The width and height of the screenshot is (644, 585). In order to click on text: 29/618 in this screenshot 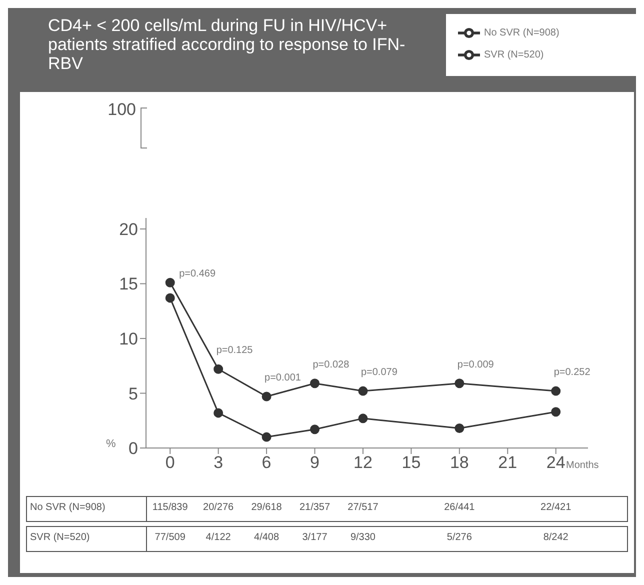, I will do `click(266, 507)`.